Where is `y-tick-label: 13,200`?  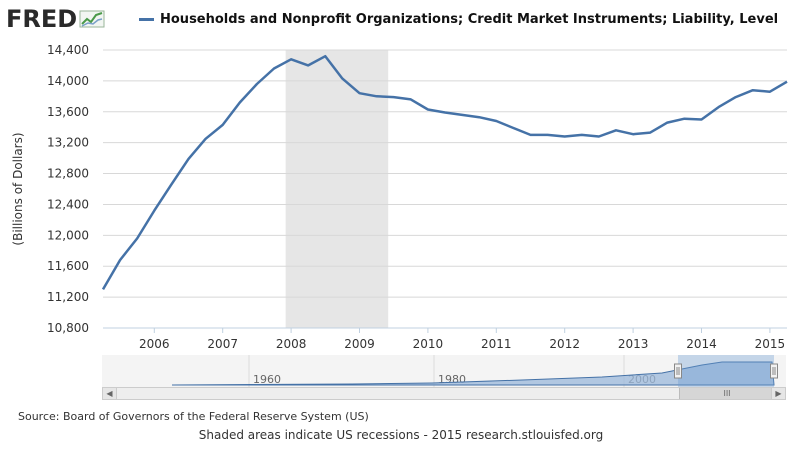
y-tick-label: 13,200 is located at coordinates (68, 143).